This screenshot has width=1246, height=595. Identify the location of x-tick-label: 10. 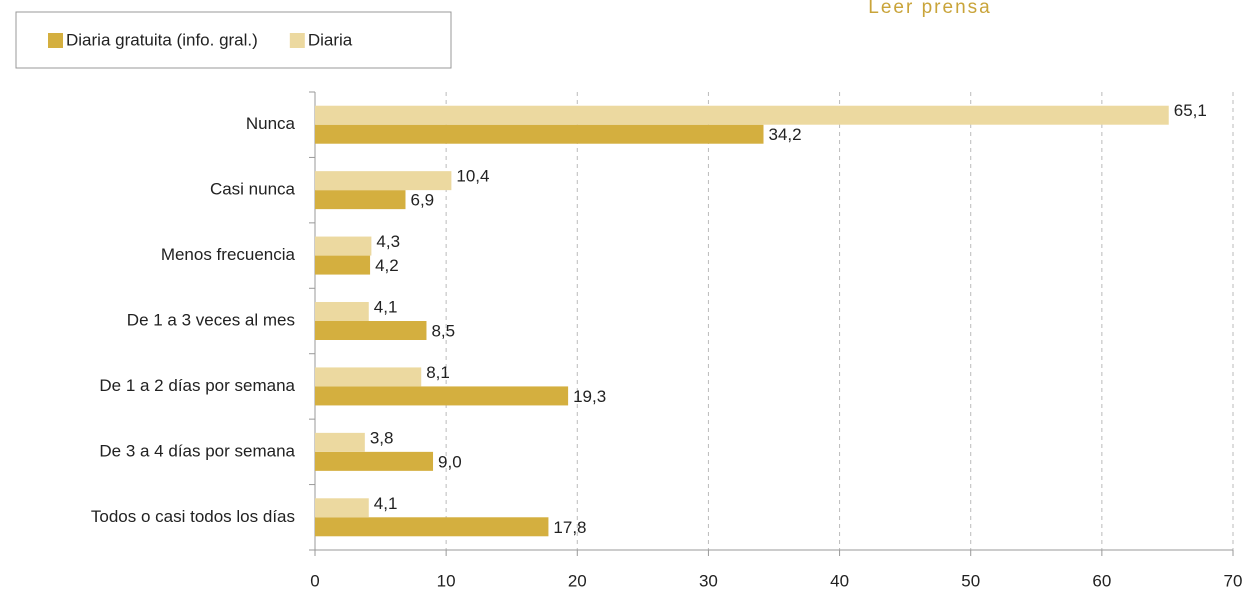
(446, 580).